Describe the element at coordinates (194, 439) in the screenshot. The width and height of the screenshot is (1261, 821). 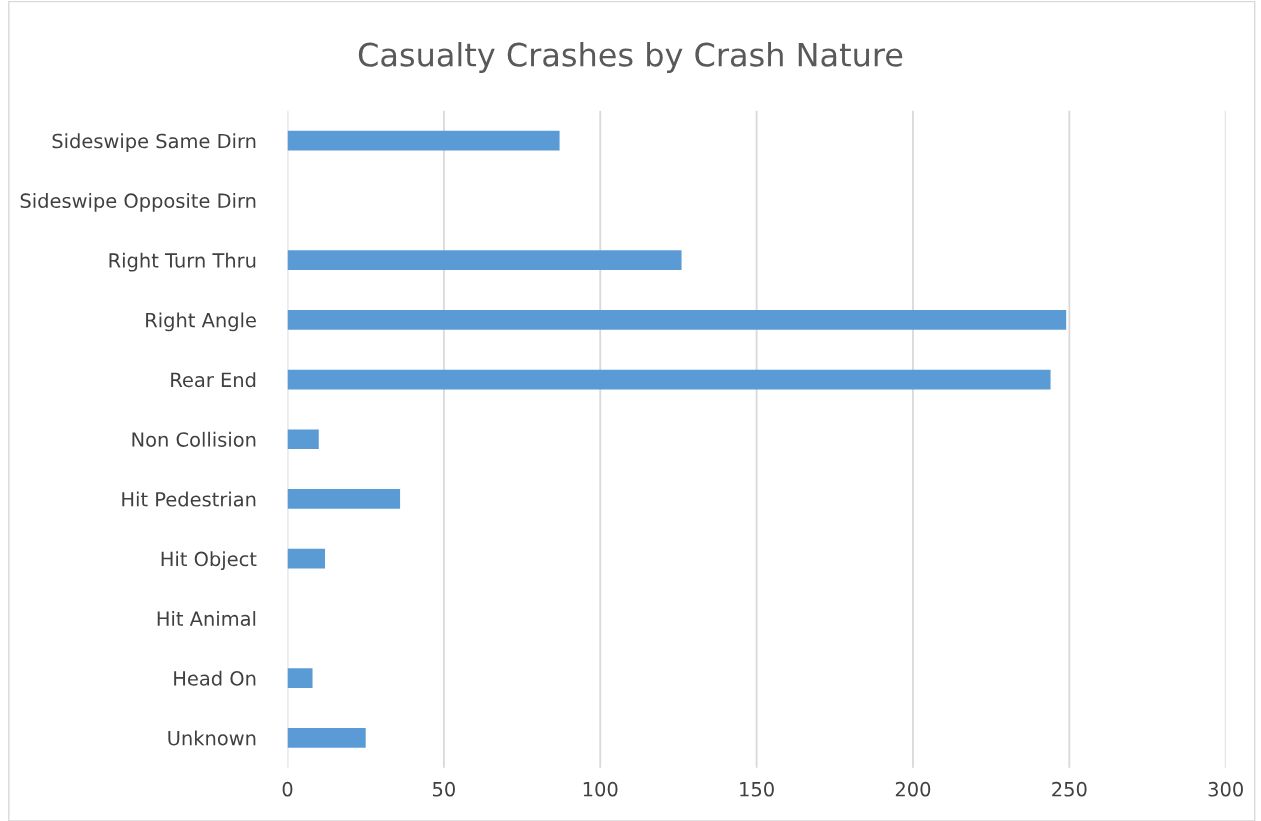
I see `y-tick-label: Non Collision` at that location.